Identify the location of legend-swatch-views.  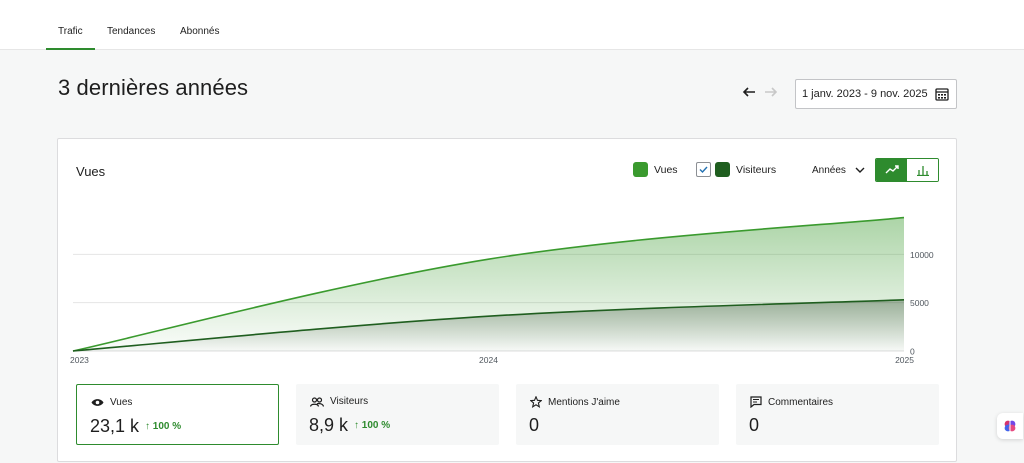
(640, 169).